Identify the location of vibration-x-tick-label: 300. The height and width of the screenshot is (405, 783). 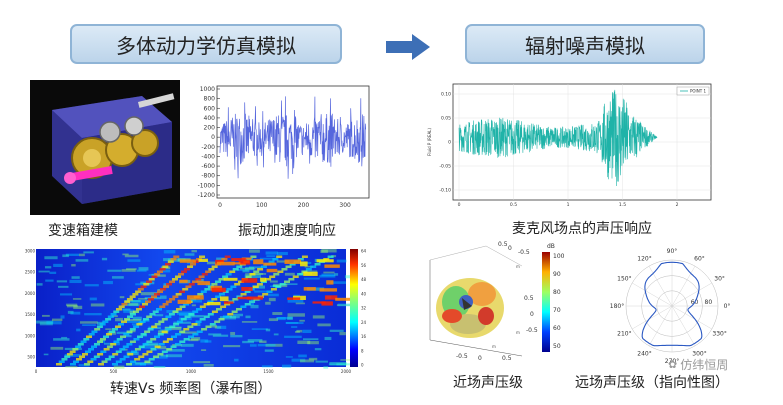
(345, 205).